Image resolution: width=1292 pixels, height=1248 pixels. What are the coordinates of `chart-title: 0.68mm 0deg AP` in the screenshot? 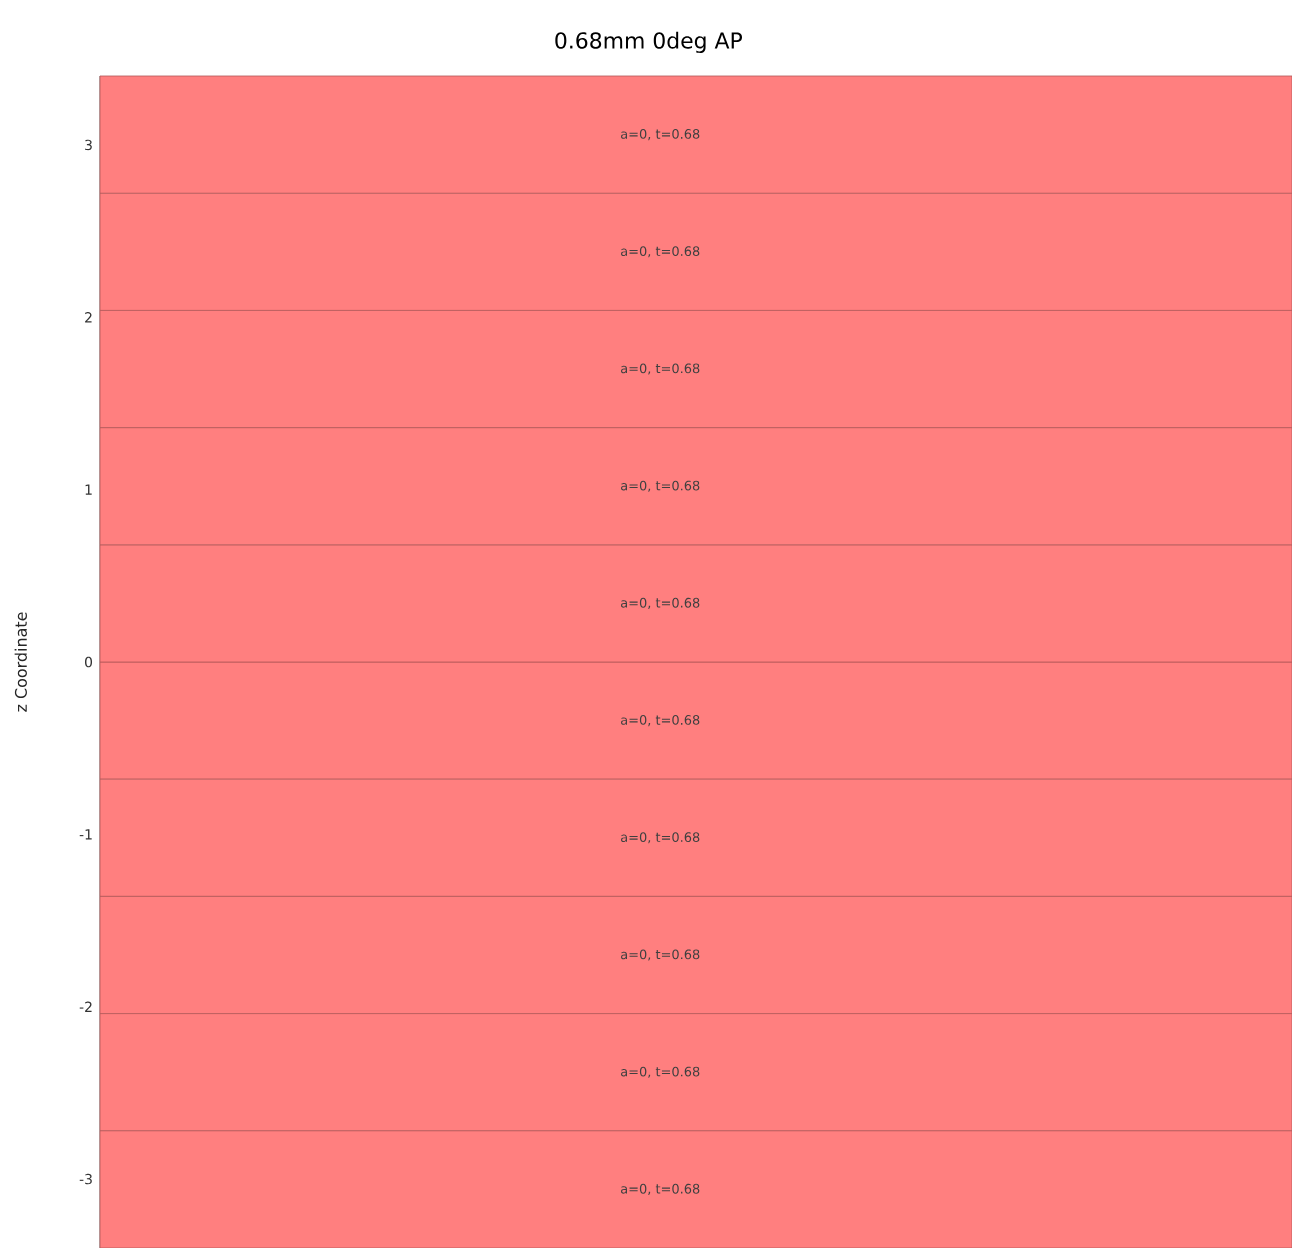 It's located at (648, 42).